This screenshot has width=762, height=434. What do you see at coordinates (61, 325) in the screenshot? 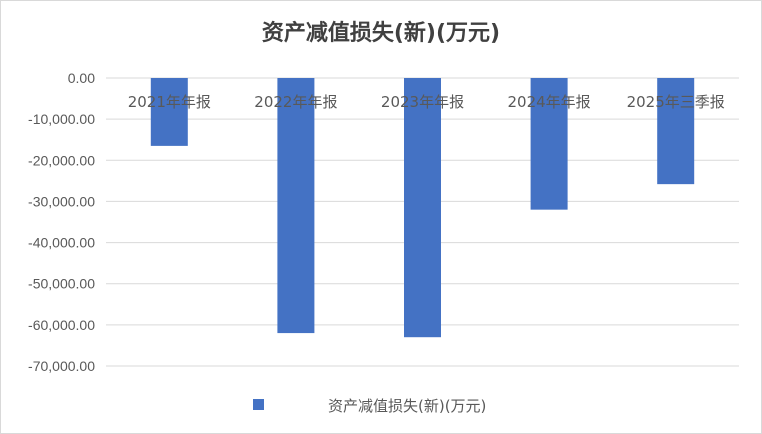
I see `y-tick-label: -60,000.00` at bounding box center [61, 325].